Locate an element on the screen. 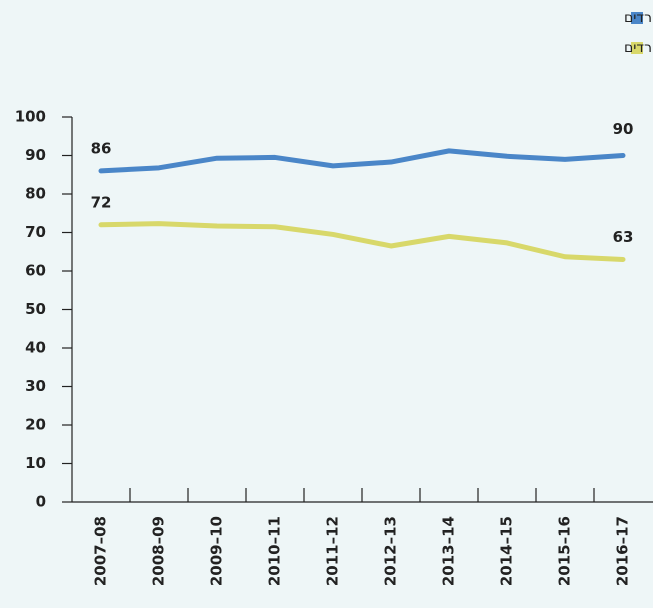 This screenshot has width=653, height=608. y-tick-label: 60 is located at coordinates (35, 271).